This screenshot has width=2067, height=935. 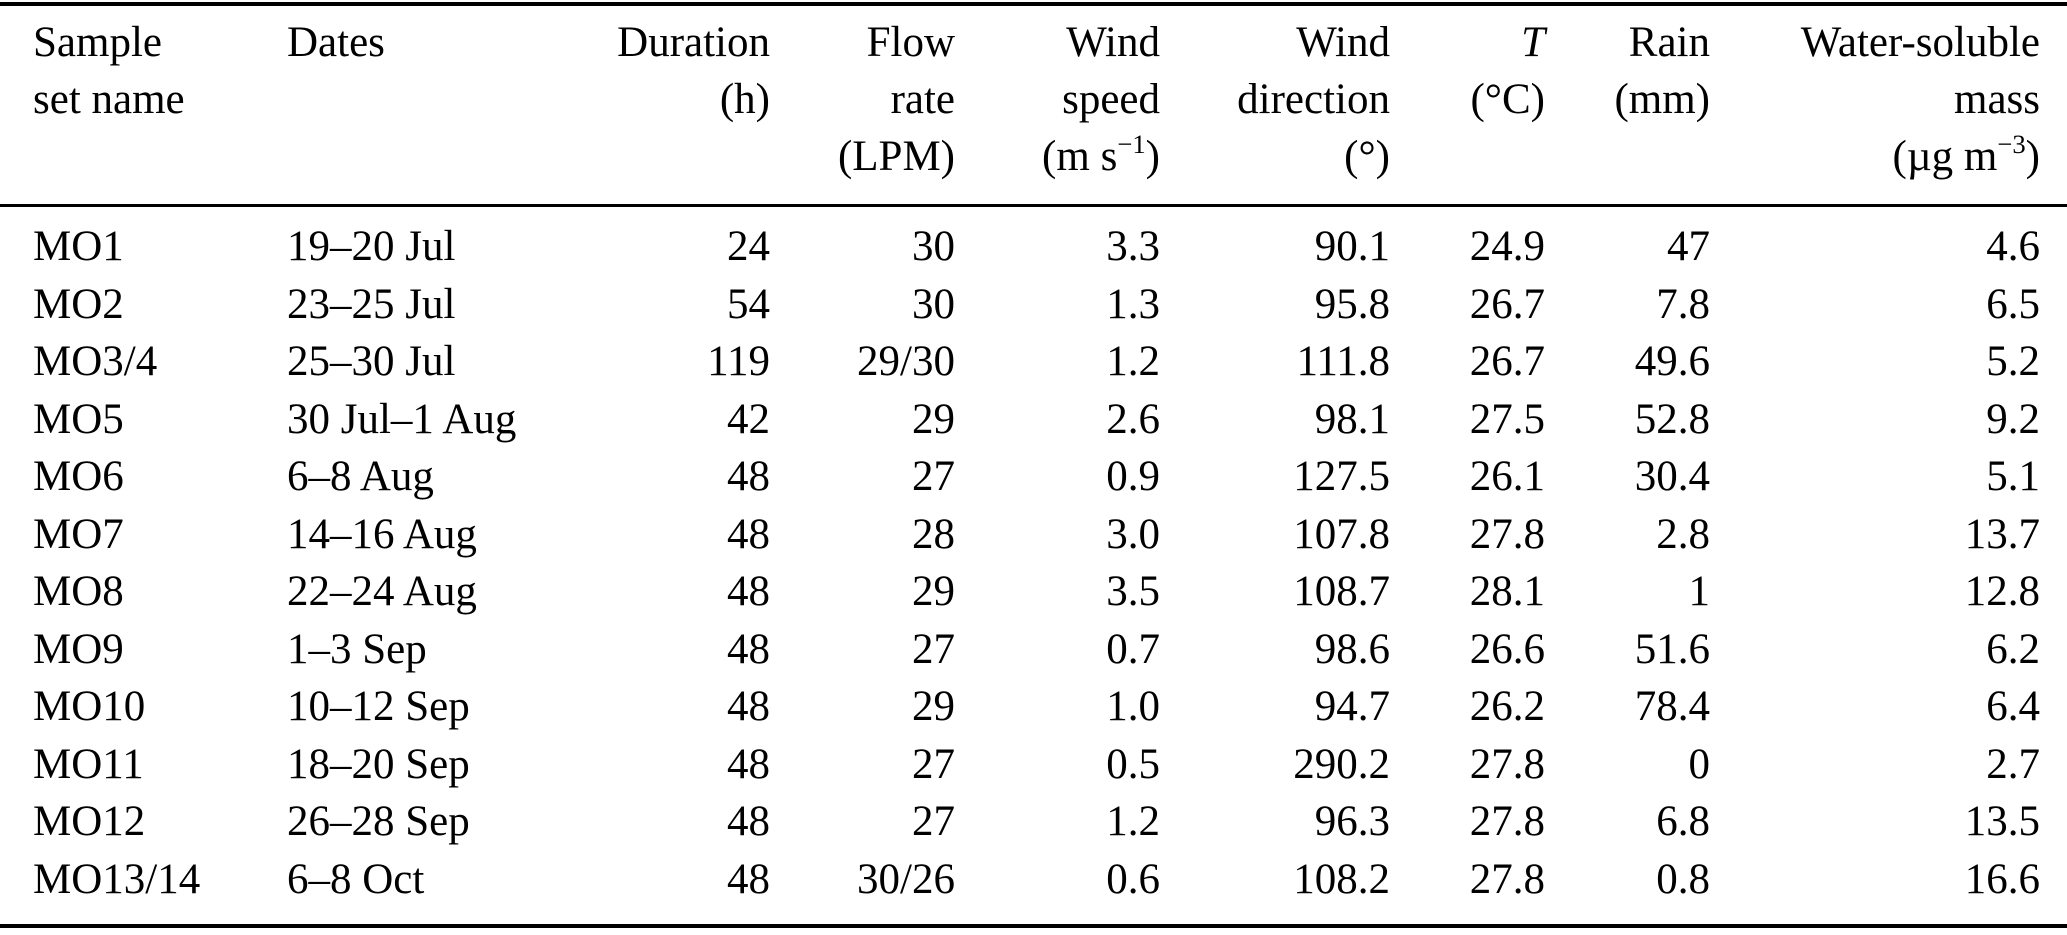 I want to click on cell-temperature: 27.5, so click(x=1507, y=419).